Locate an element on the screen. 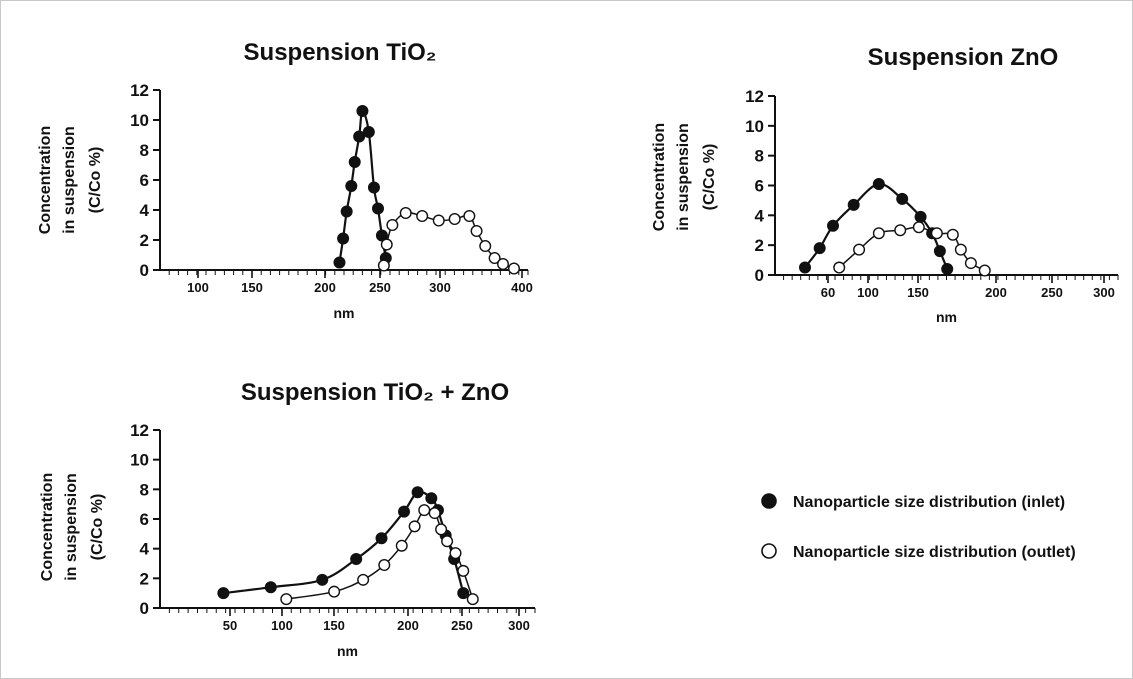 The width and height of the screenshot is (1133, 679). y-tick-label: 4 is located at coordinates (760, 215).